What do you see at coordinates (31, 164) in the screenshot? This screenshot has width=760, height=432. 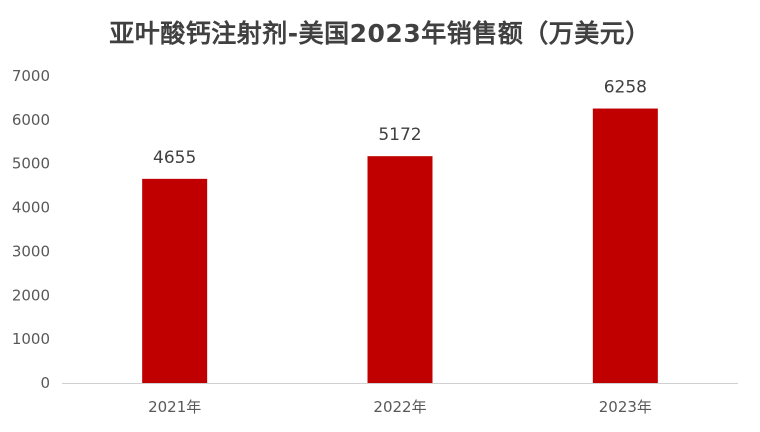 I see `y-tick-label: 5000` at bounding box center [31, 164].